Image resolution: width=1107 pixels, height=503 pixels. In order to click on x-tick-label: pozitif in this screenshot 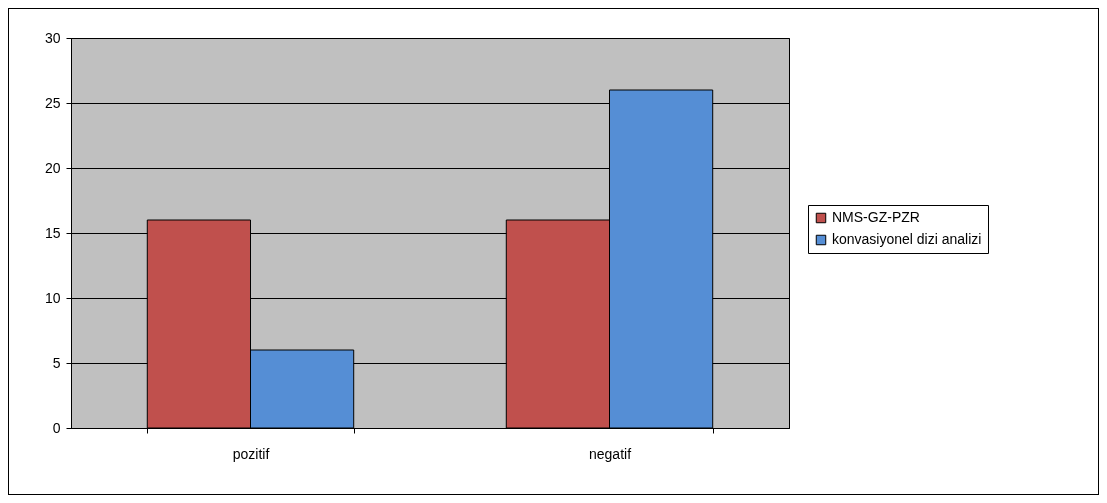, I will do `click(251, 453)`.